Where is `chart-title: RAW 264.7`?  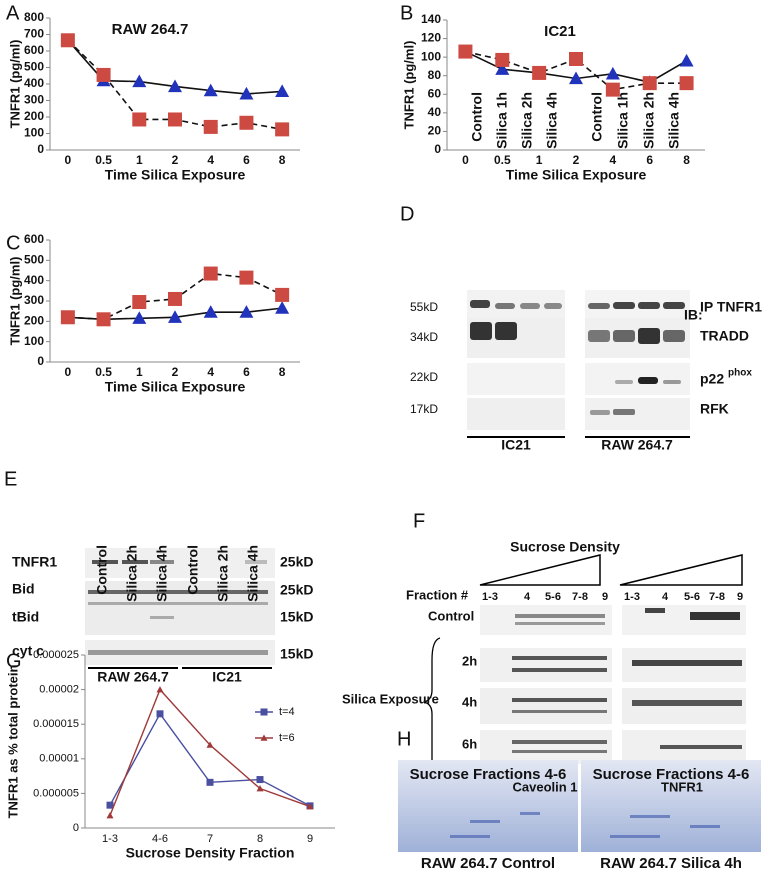 chart-title: RAW 264.7 is located at coordinates (150, 29).